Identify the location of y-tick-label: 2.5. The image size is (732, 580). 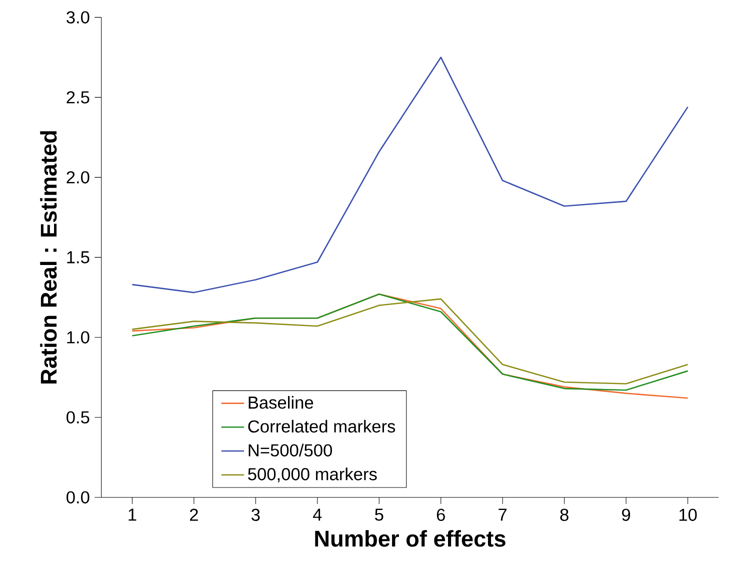
(78, 97).